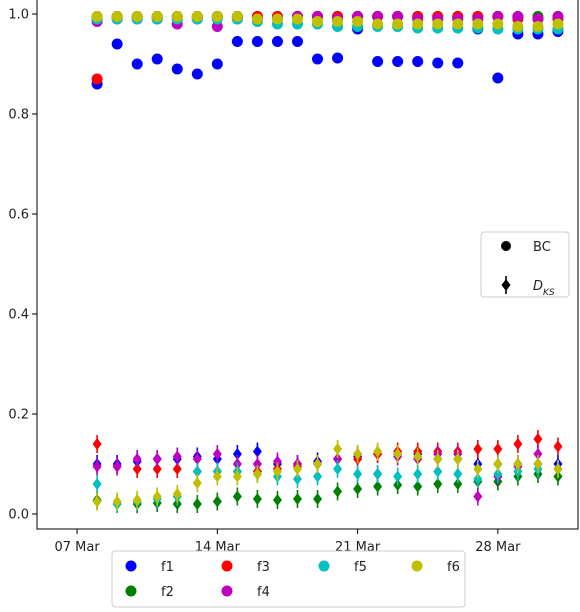 This screenshot has width=580, height=612. Describe the element at coordinates (263, 567) in the screenshot. I see `legend-label-f3: f3` at that location.